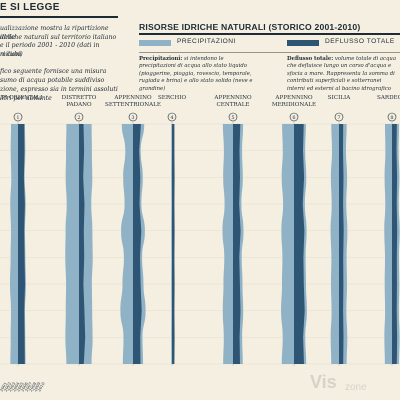 The width and height of the screenshot is (400, 400). I want to click on district-name: MERIDIONALE, so click(294, 105).